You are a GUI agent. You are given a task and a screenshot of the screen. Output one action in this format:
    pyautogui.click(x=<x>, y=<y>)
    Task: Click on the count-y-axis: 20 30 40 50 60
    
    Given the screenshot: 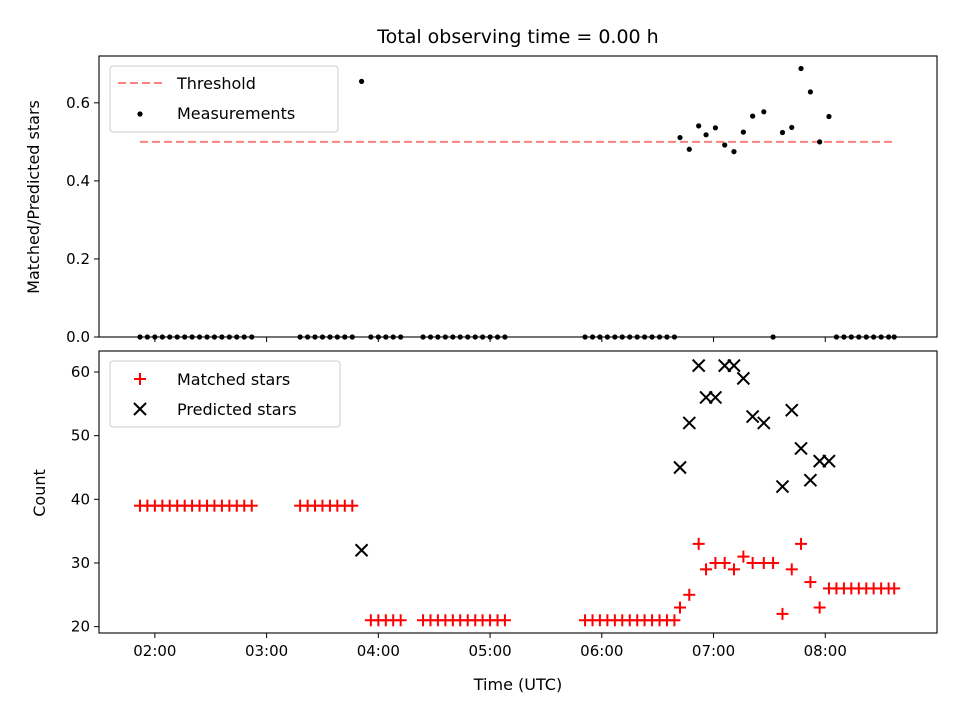 What is the action you would take?
    pyautogui.click(x=85, y=499)
    